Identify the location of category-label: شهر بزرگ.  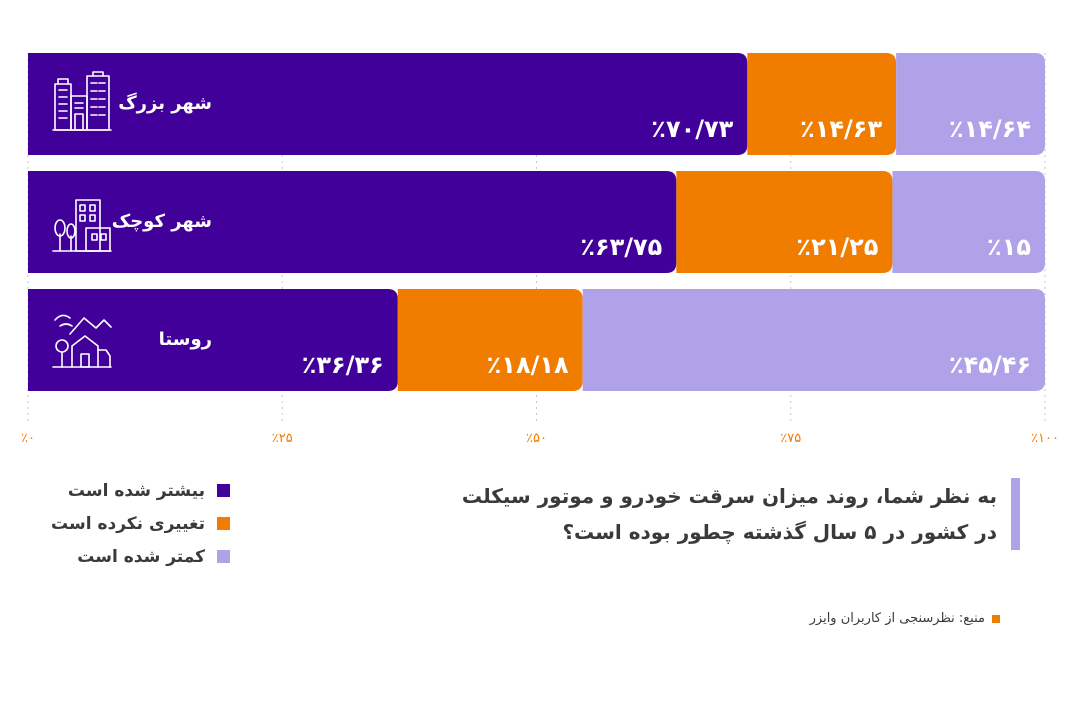
(165, 103).